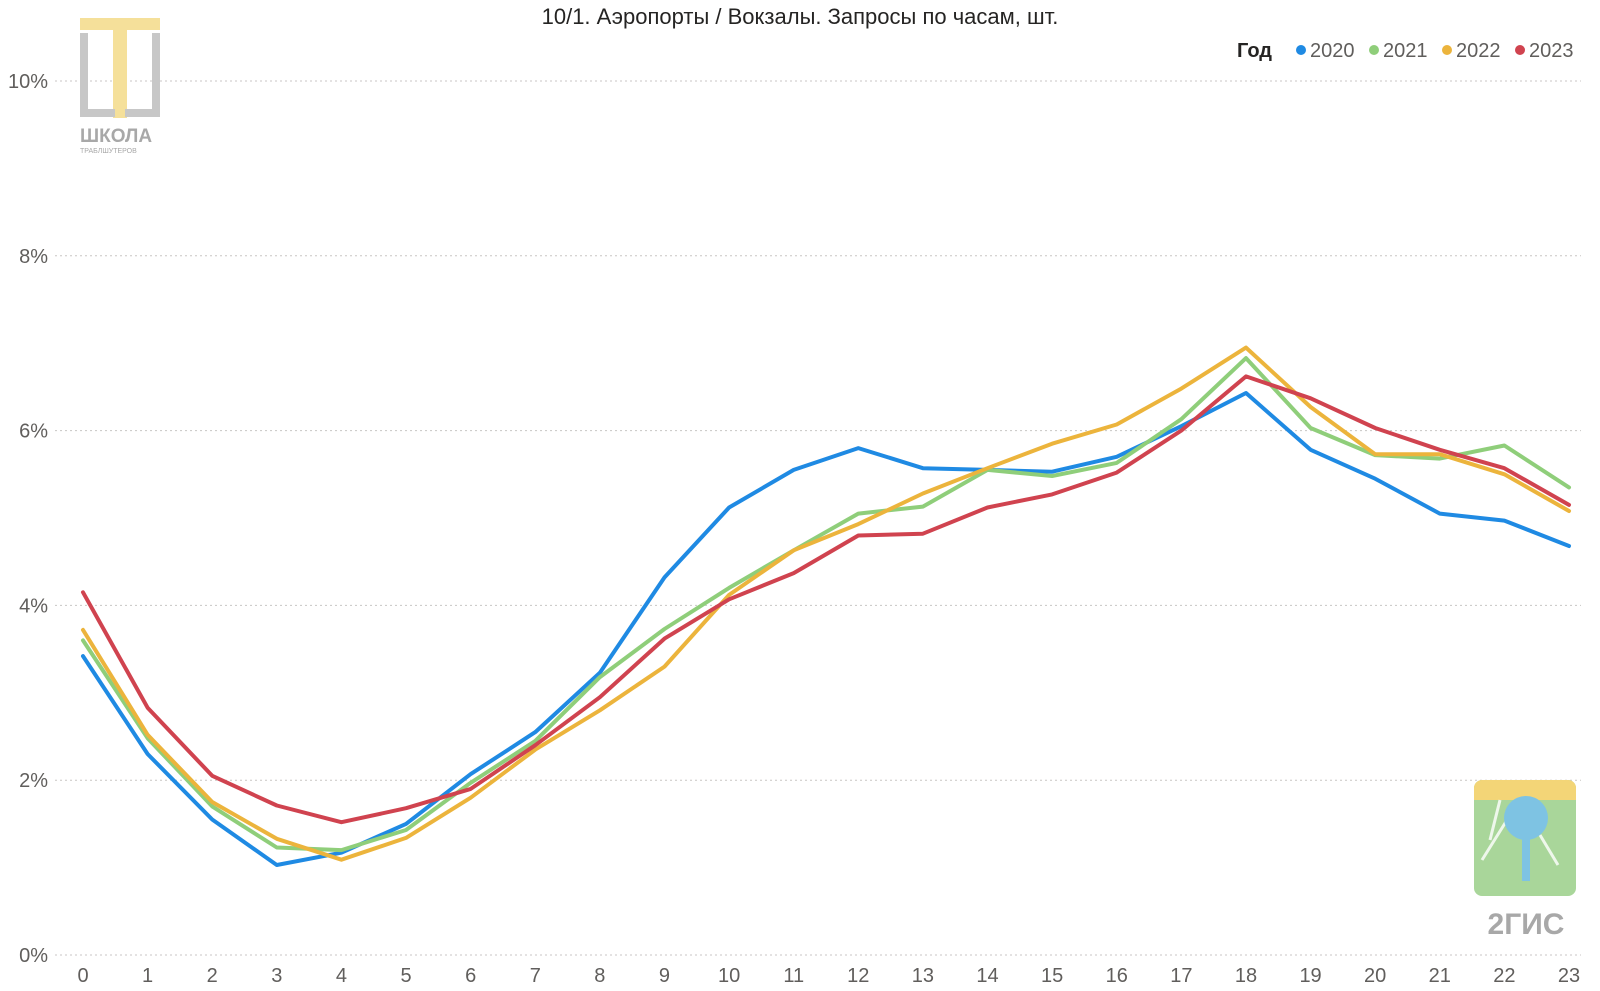  I want to click on y-tick-label: 6%, so click(33, 432).